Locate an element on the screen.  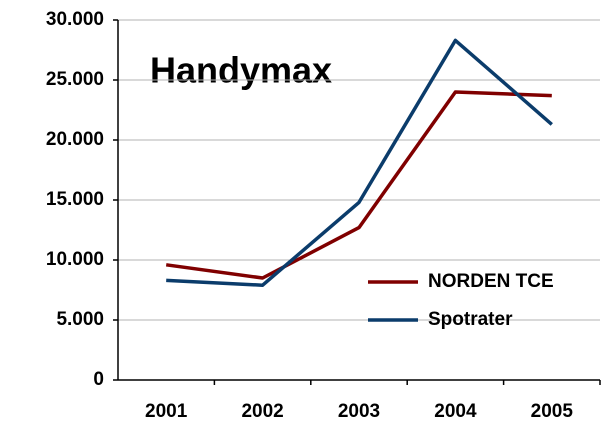
y-tick-label: 10.000 is located at coordinates (75, 259).